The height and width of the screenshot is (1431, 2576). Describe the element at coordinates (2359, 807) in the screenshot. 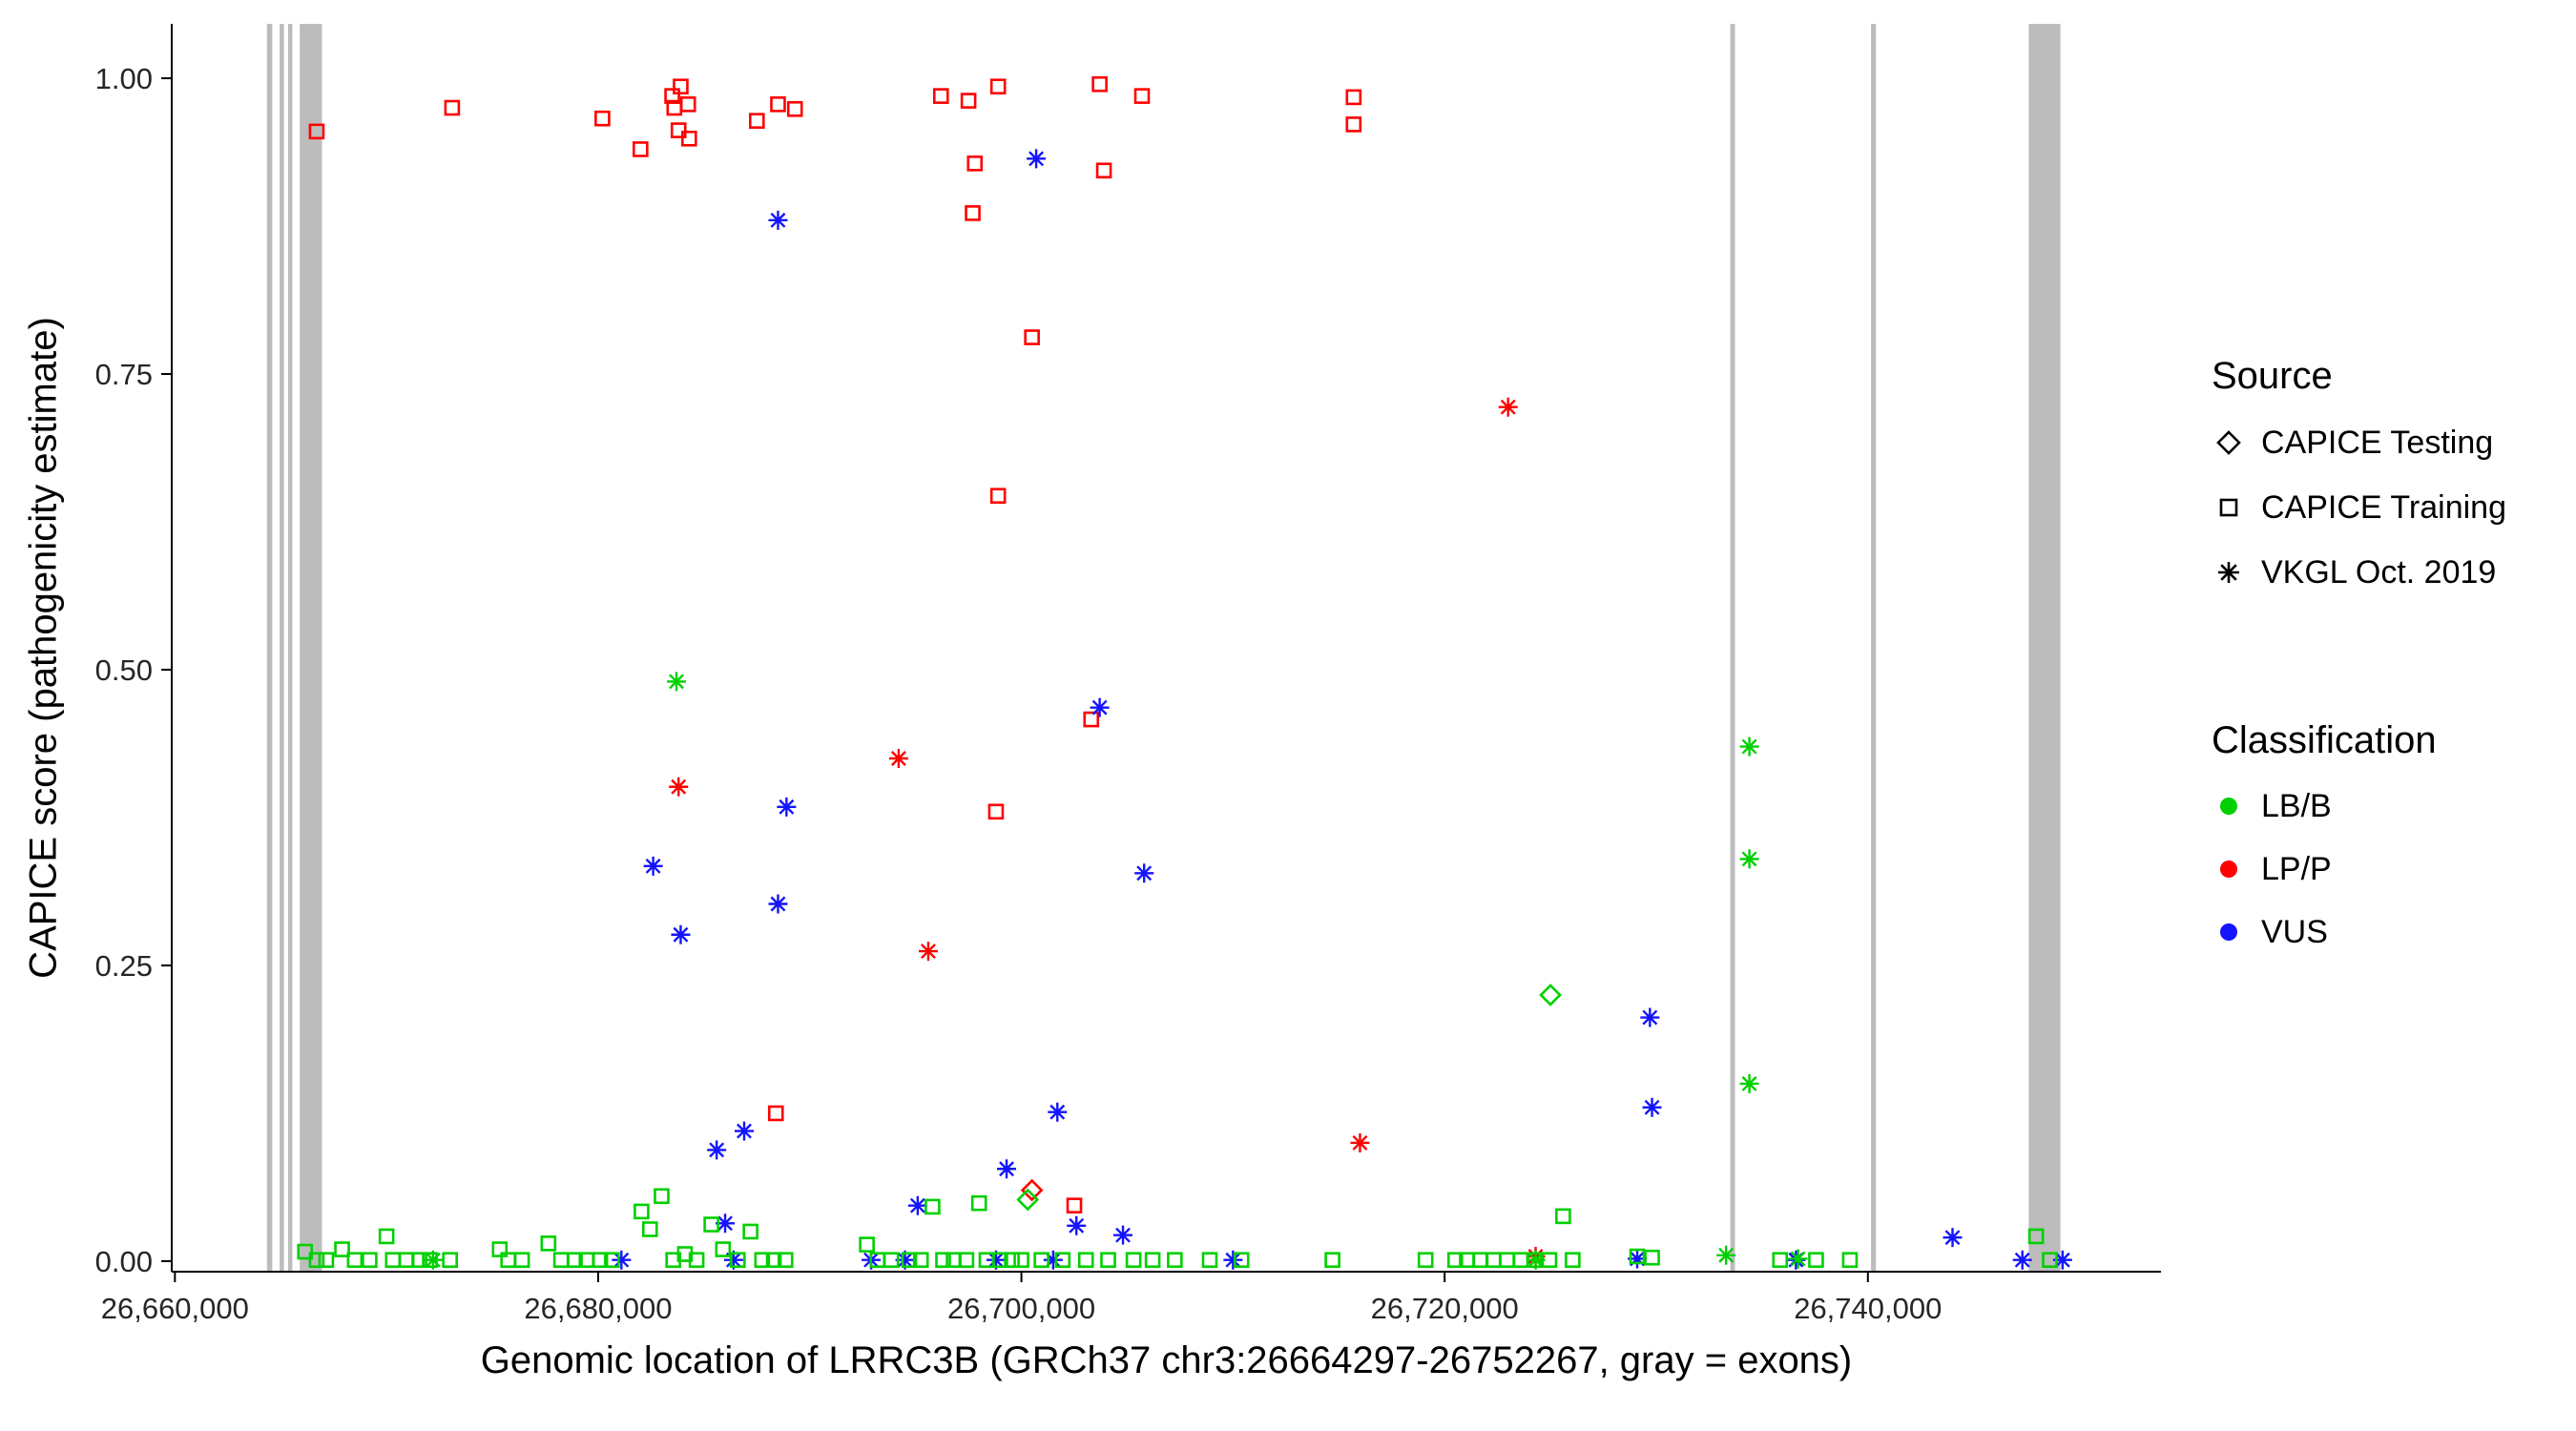

I see `legend-item-lbb: LB/B` at that location.